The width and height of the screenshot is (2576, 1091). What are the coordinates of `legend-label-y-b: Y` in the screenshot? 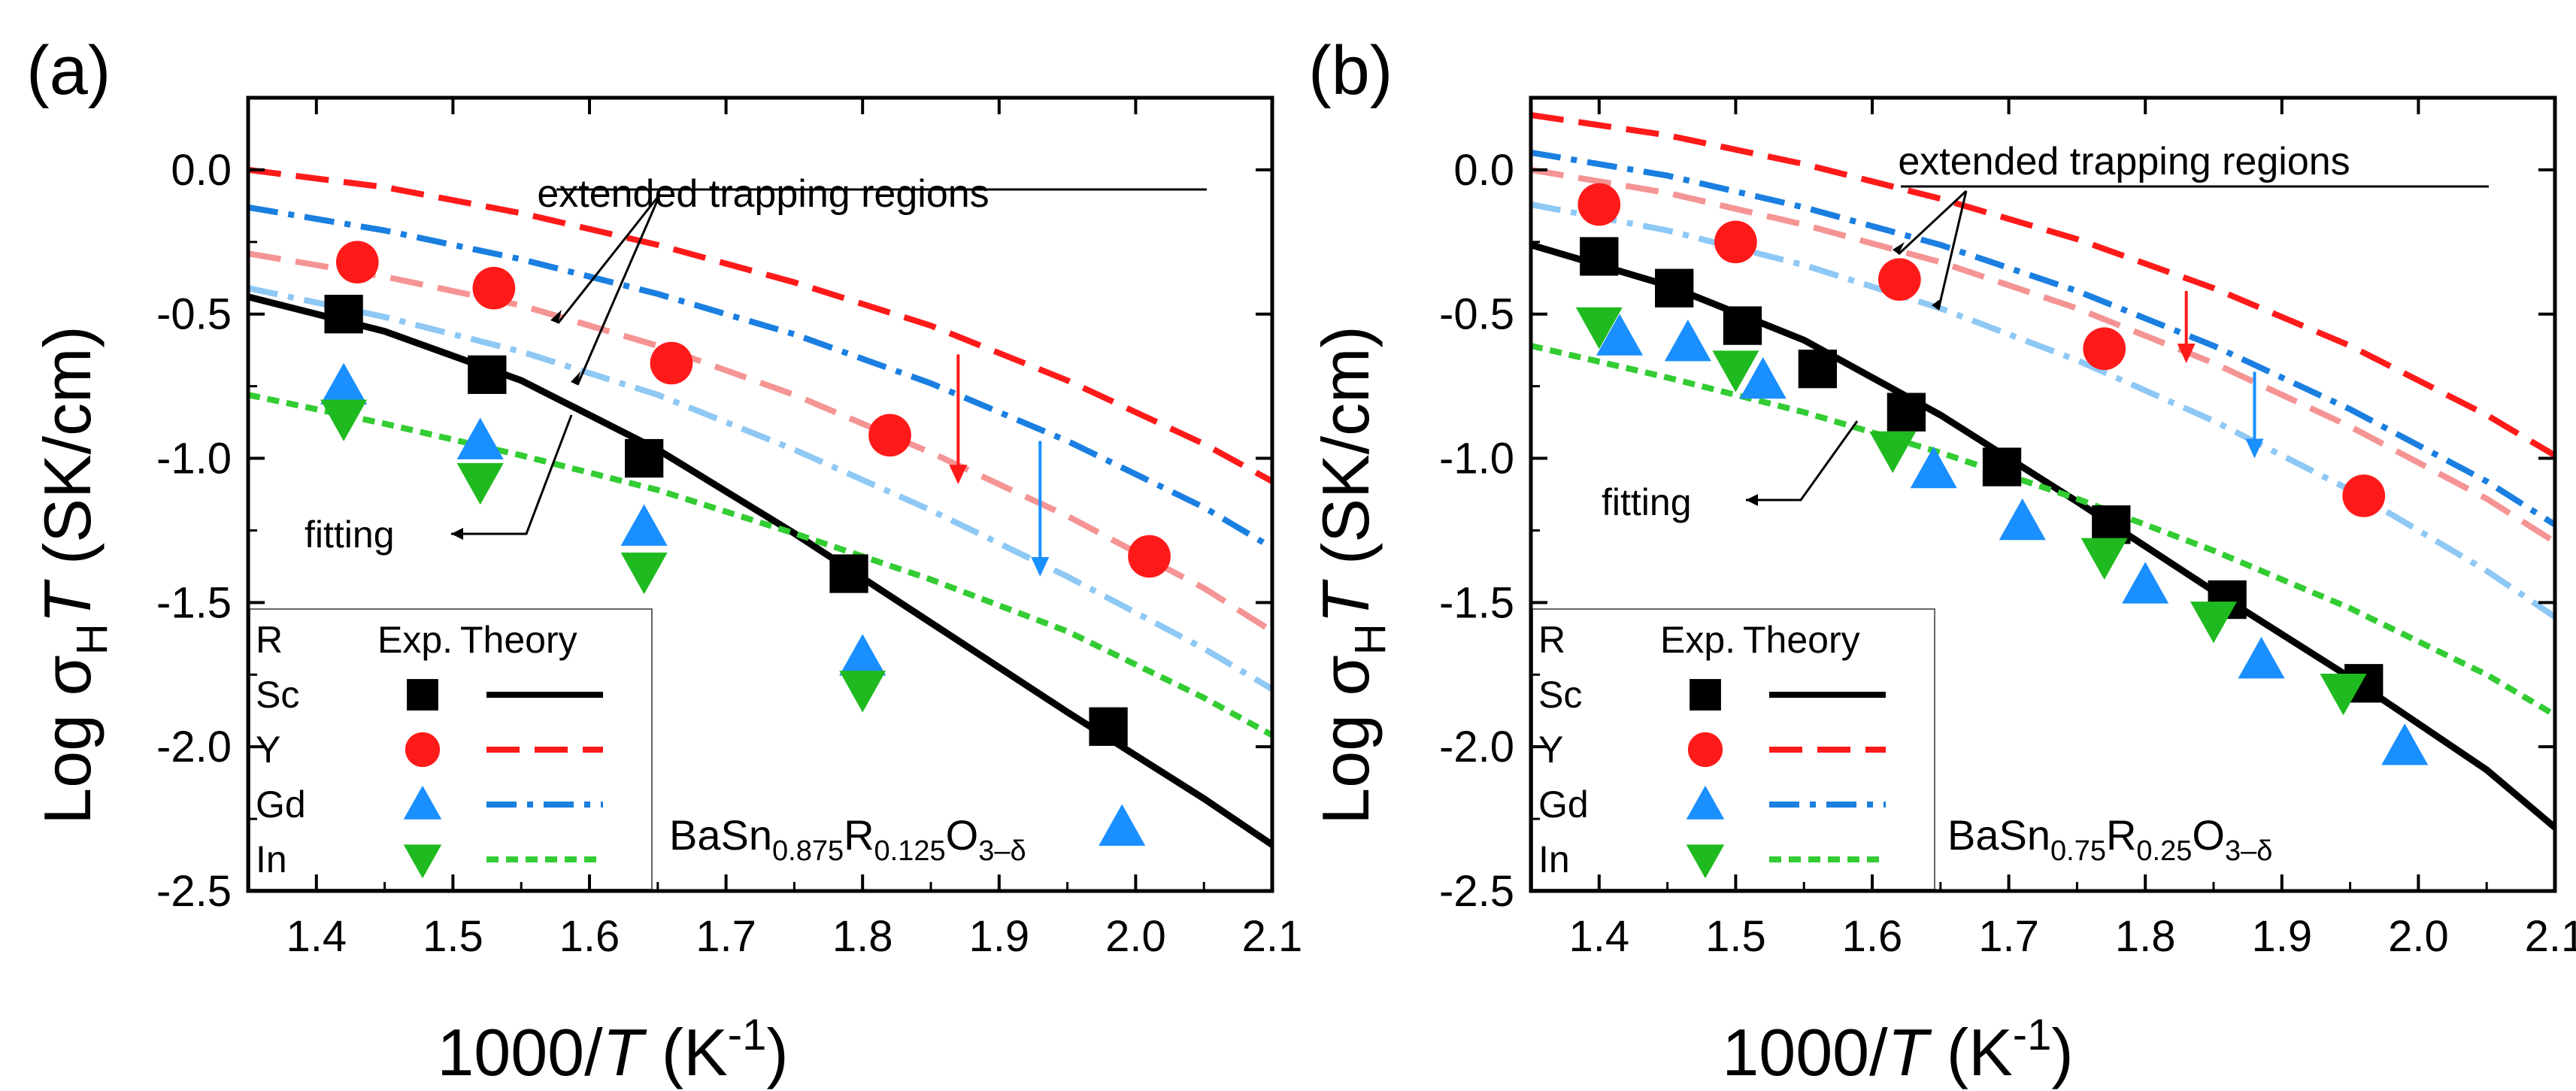 It's located at (1550, 750).